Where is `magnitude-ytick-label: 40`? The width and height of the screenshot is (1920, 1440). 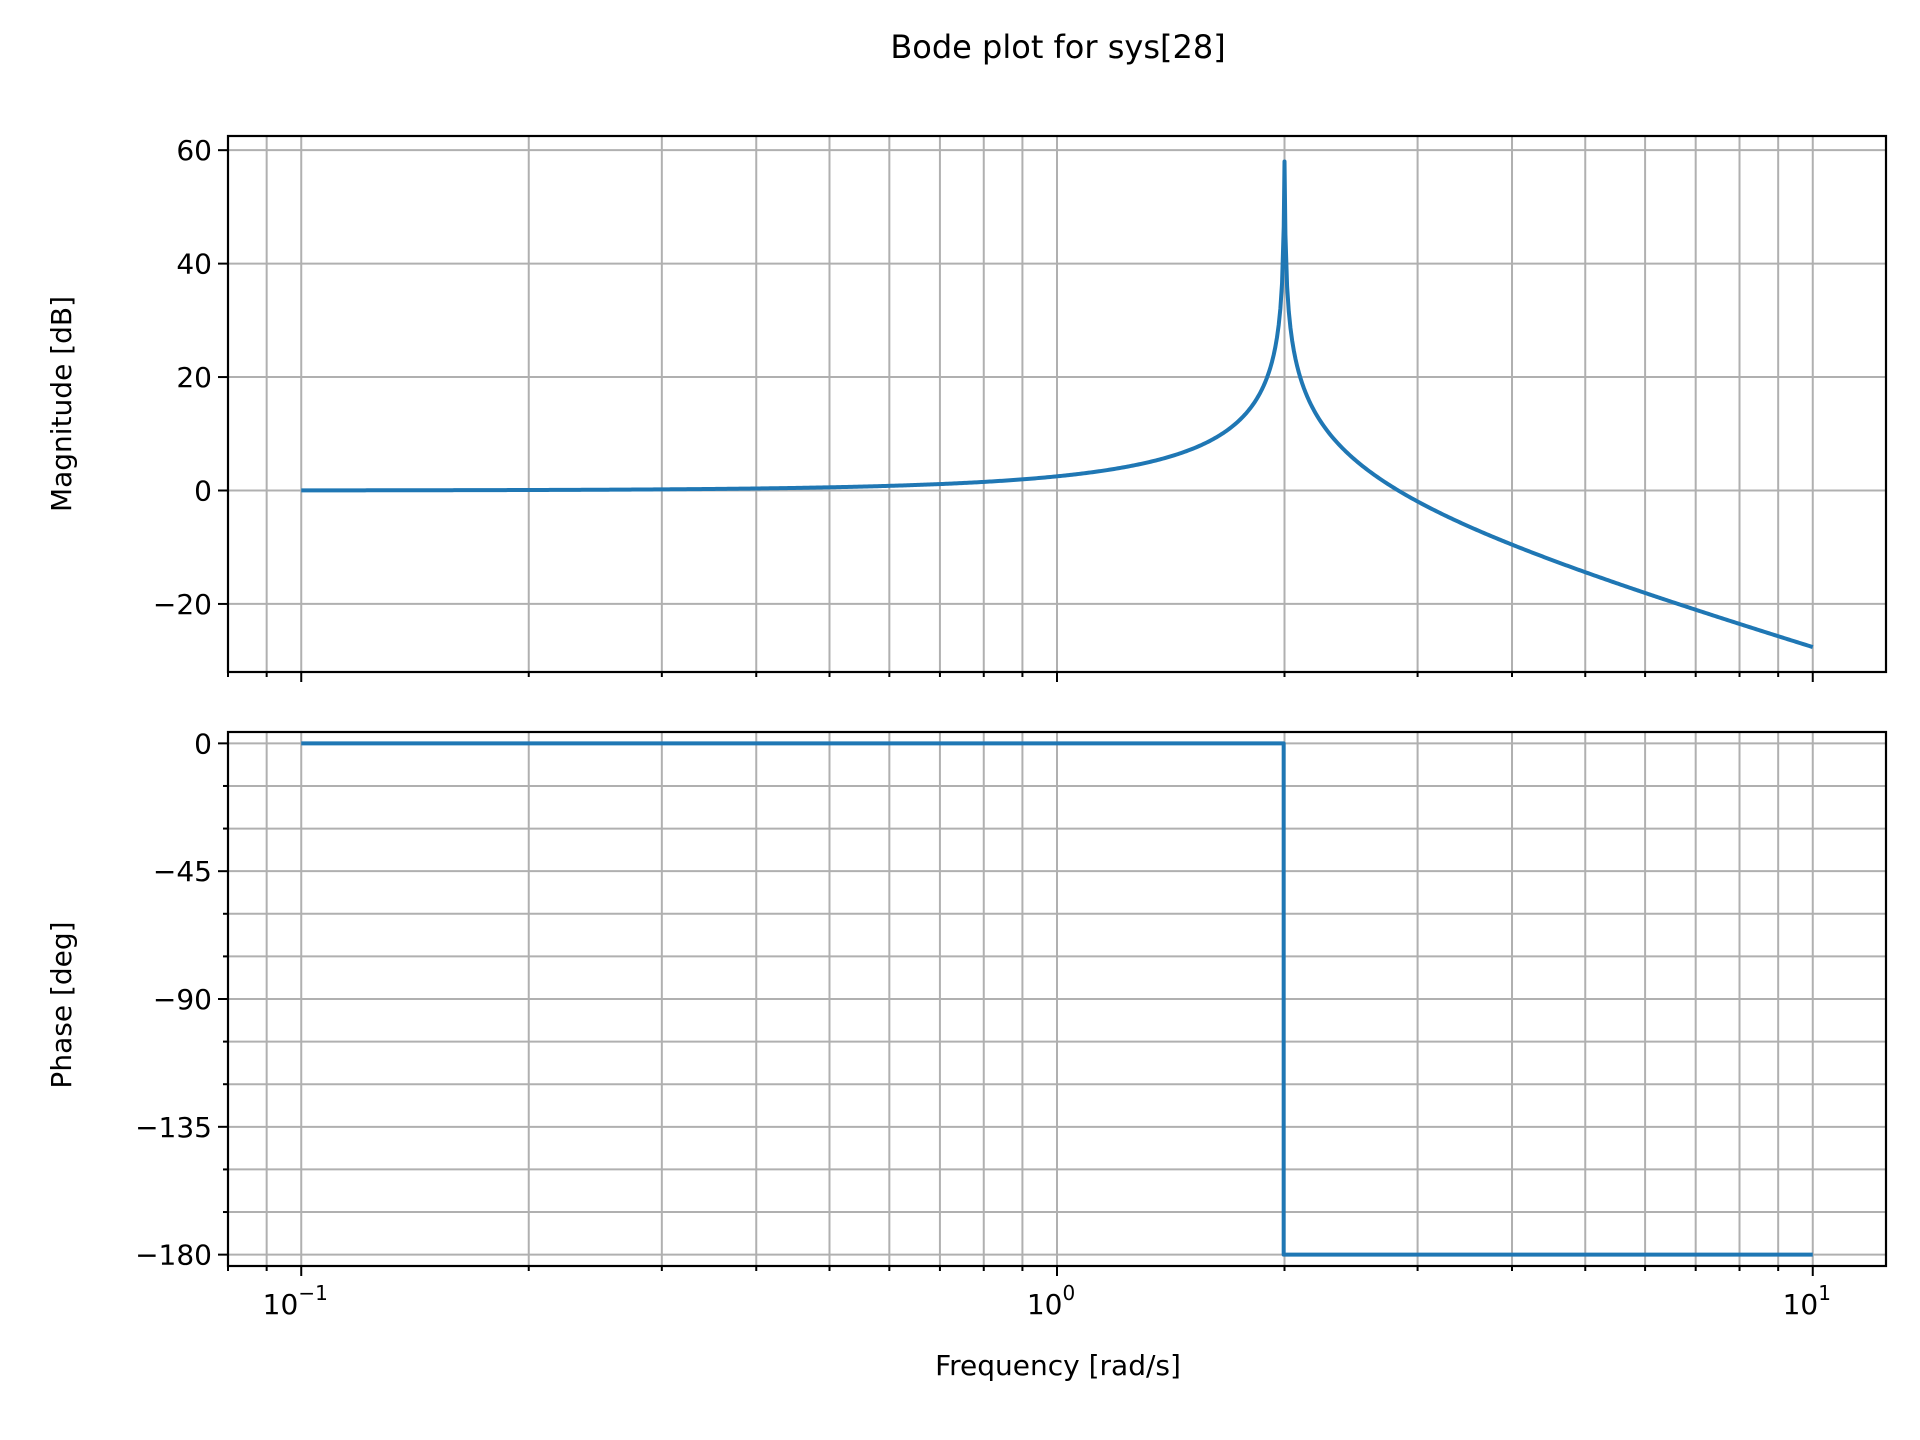
magnitude-ytick-label: 40 is located at coordinates (194, 264).